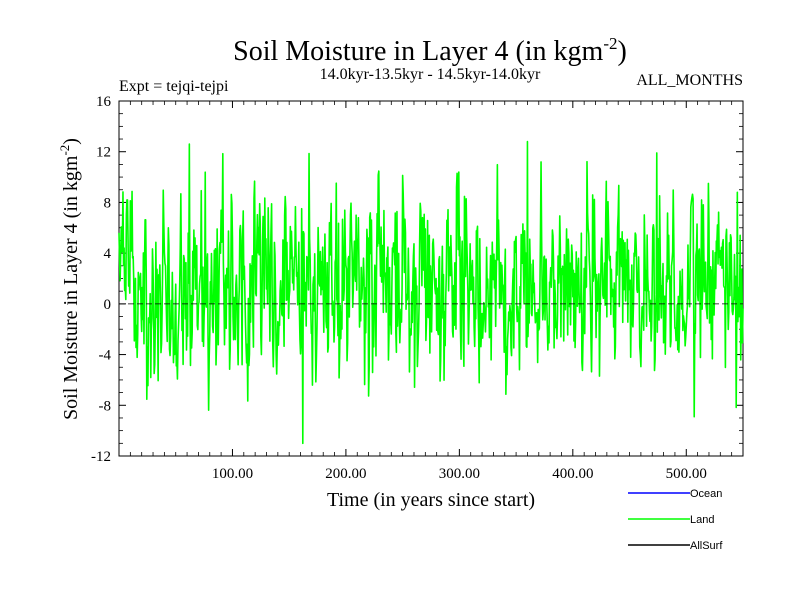 Image resolution: width=800 pixels, height=600 pixels. I want to click on subtitle-center: 14.0kyr-13.5kyr - 14.5kyr-14.0kyr, so click(430, 74).